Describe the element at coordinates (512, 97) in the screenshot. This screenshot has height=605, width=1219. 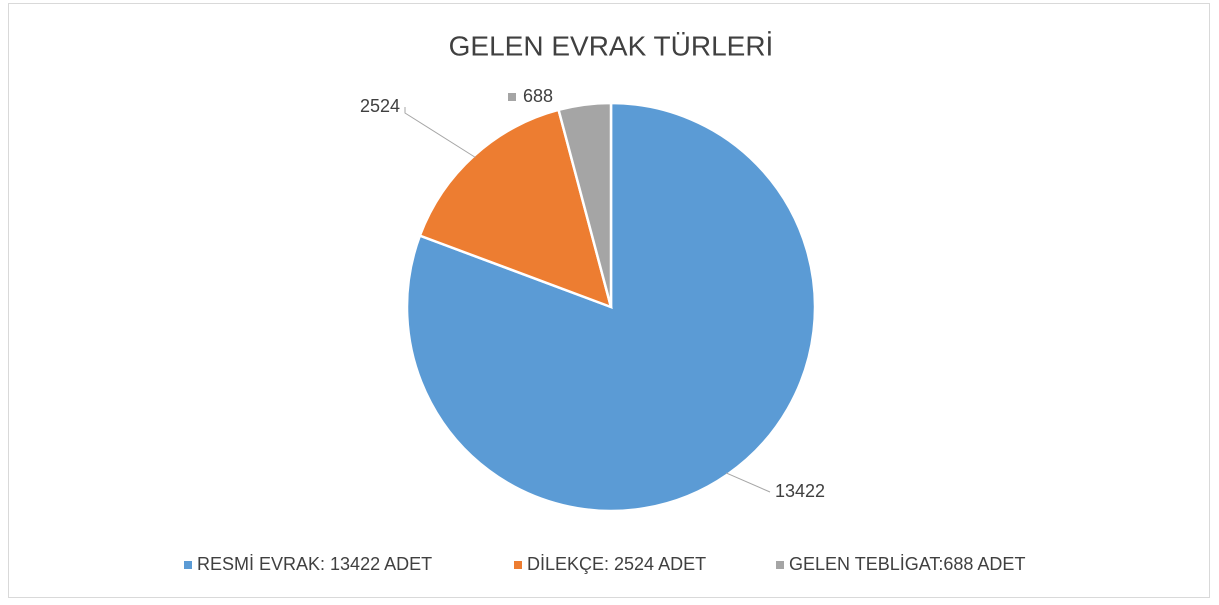
I see `label-key` at that location.